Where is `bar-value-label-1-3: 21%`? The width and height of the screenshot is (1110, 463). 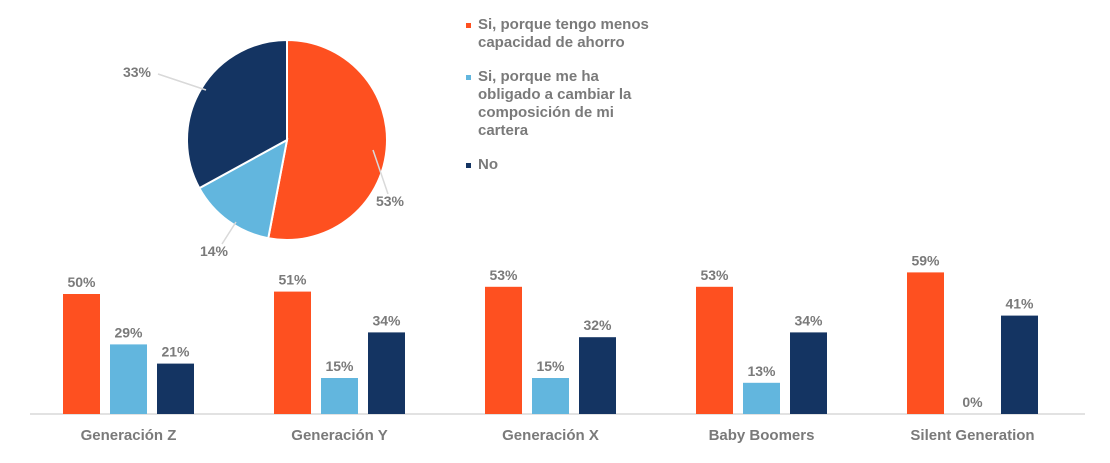 bar-value-label-1-3: 21% is located at coordinates (175, 352).